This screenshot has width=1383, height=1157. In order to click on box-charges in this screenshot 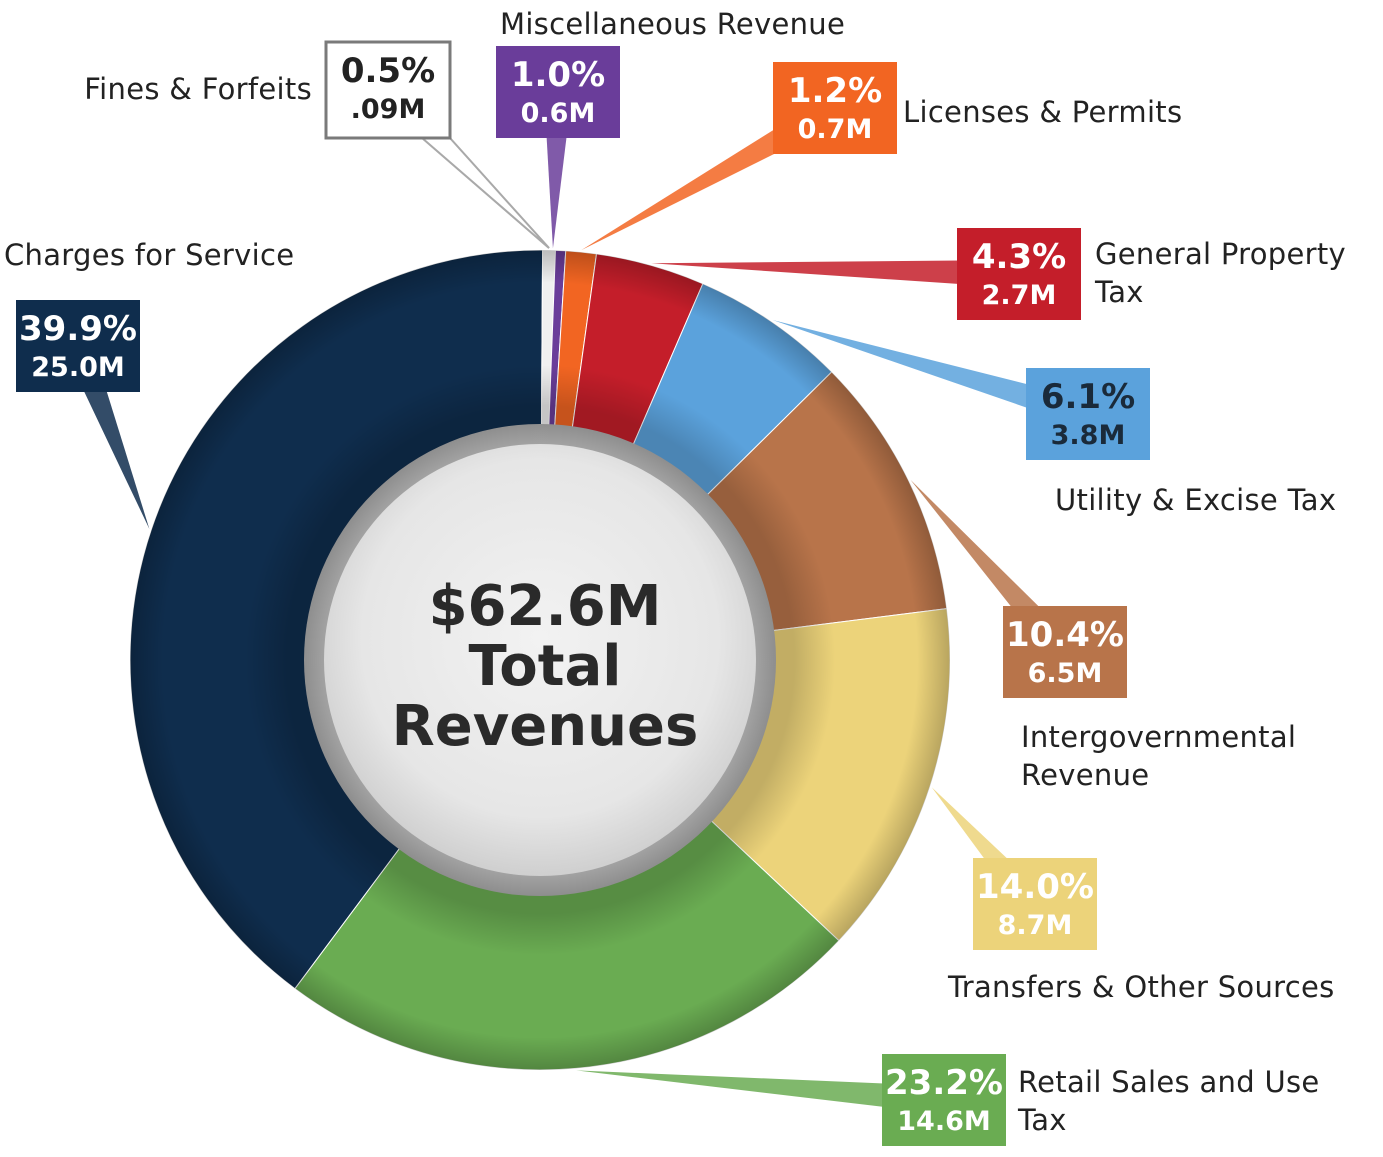, I will do `click(78, 346)`.